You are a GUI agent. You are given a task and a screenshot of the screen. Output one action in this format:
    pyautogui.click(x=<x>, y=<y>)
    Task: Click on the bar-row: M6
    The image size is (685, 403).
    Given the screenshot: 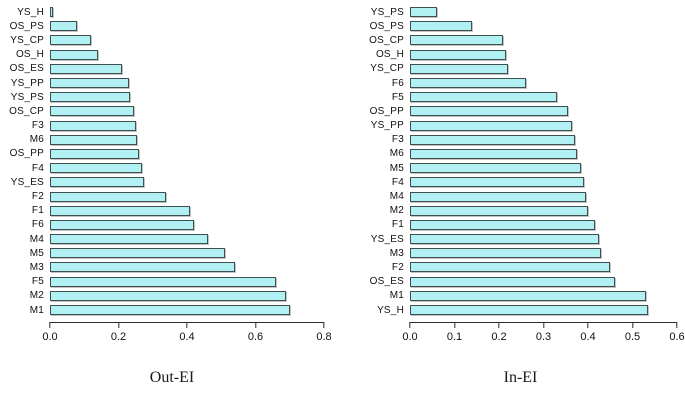 What is the action you would take?
    pyautogui.click(x=165, y=140)
    